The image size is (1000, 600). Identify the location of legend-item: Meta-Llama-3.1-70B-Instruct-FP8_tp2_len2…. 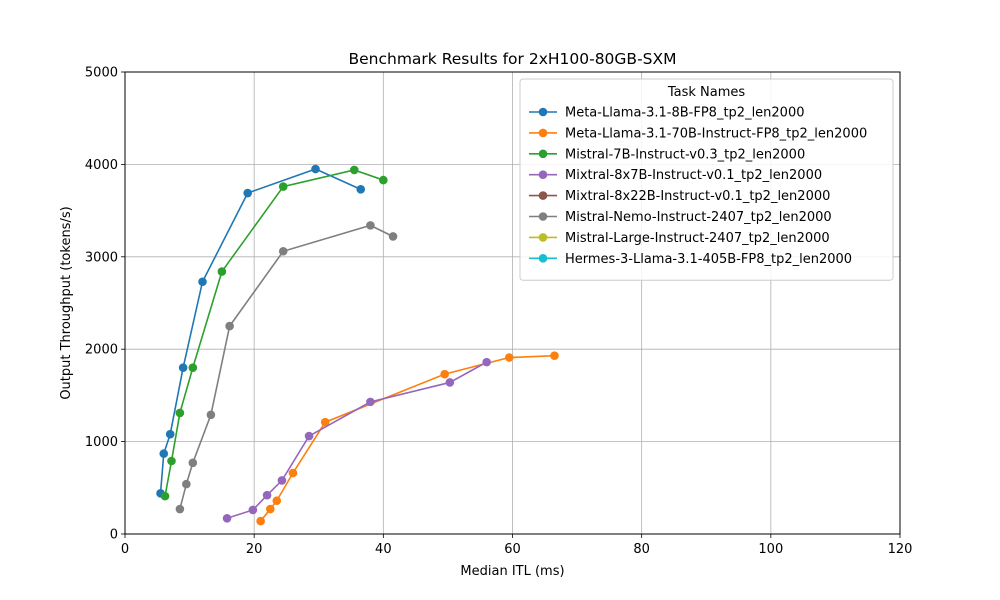
(698, 133).